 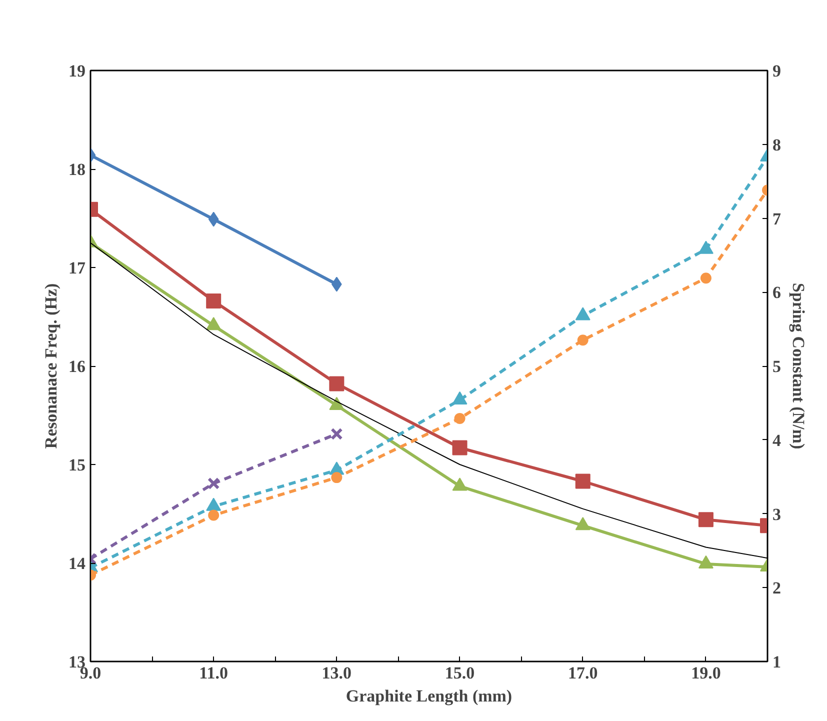 What do you see at coordinates (776, 144) in the screenshot?
I see `y2-tick-label: 8` at bounding box center [776, 144].